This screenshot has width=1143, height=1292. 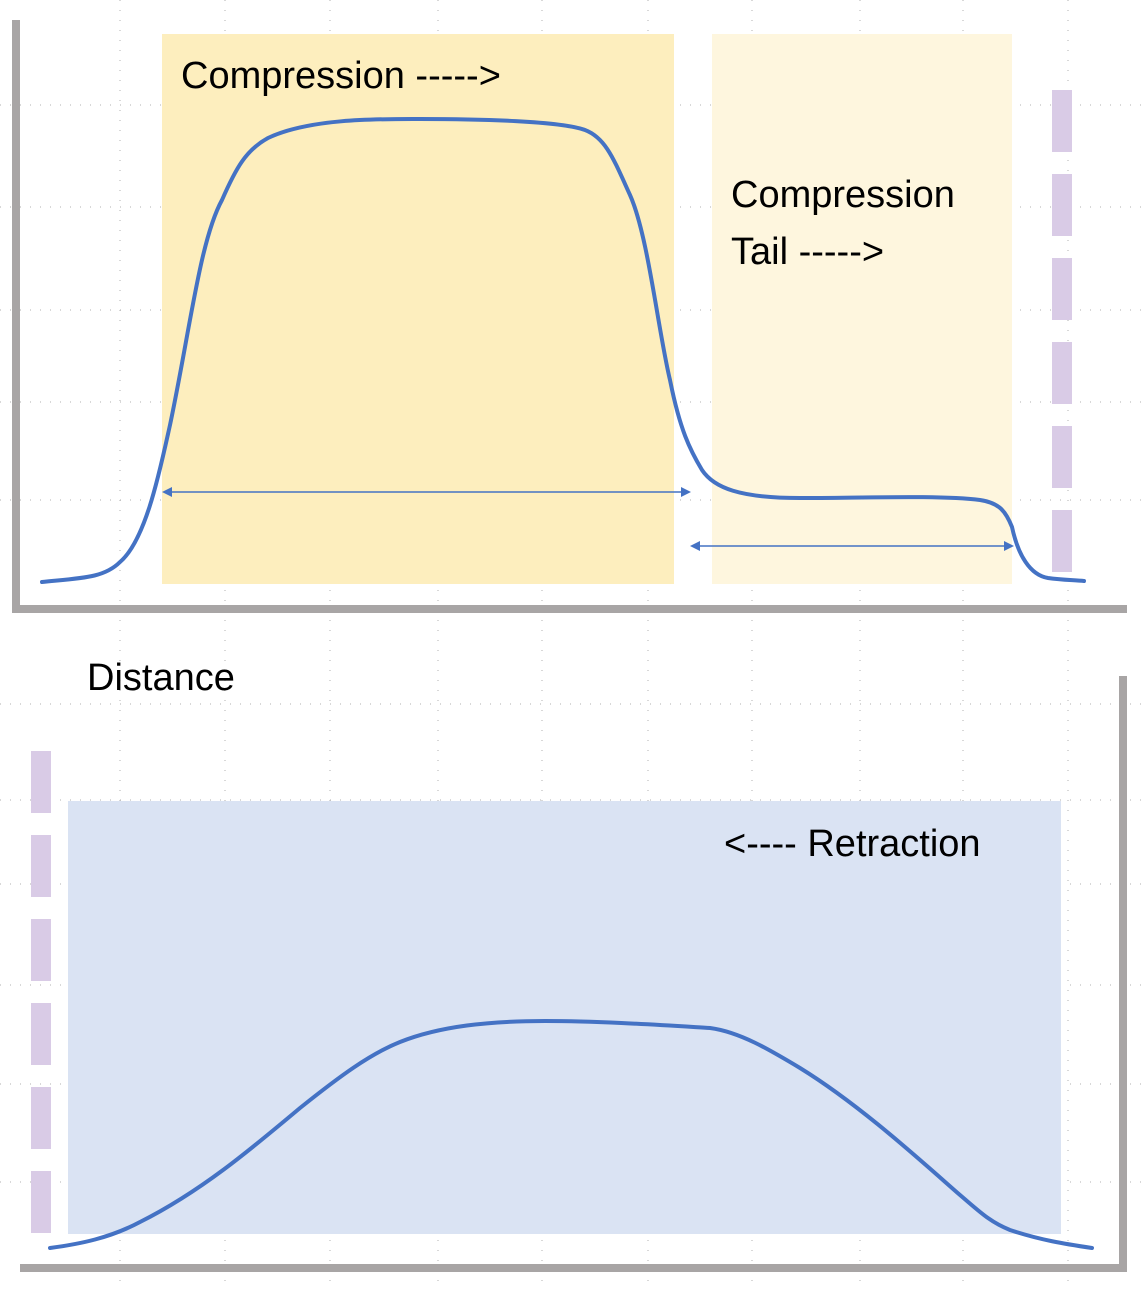 What do you see at coordinates (843, 195) in the screenshot?
I see `compression-tail-label-line1: Compression` at bounding box center [843, 195].